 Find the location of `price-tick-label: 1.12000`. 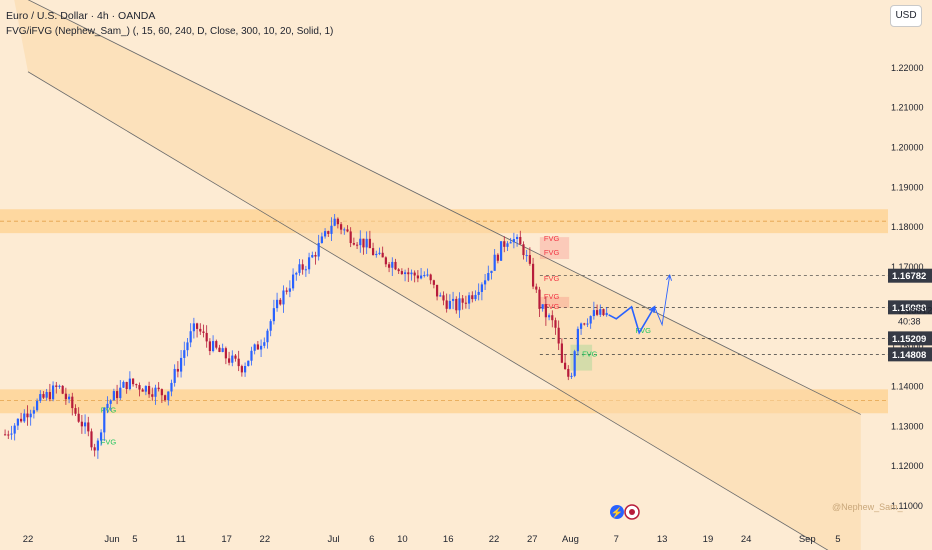

price-tick-label: 1.12000 is located at coordinates (907, 466).